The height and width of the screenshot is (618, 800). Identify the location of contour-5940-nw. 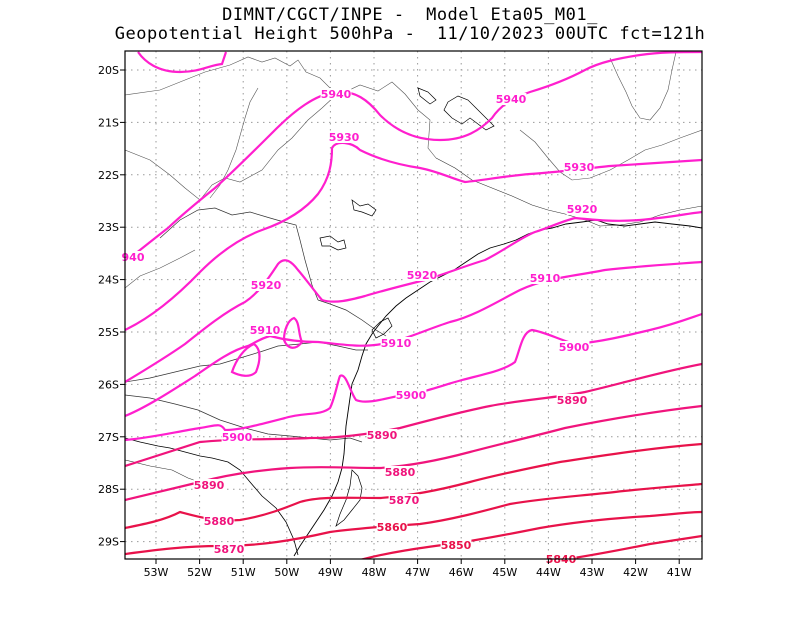
(182, 62).